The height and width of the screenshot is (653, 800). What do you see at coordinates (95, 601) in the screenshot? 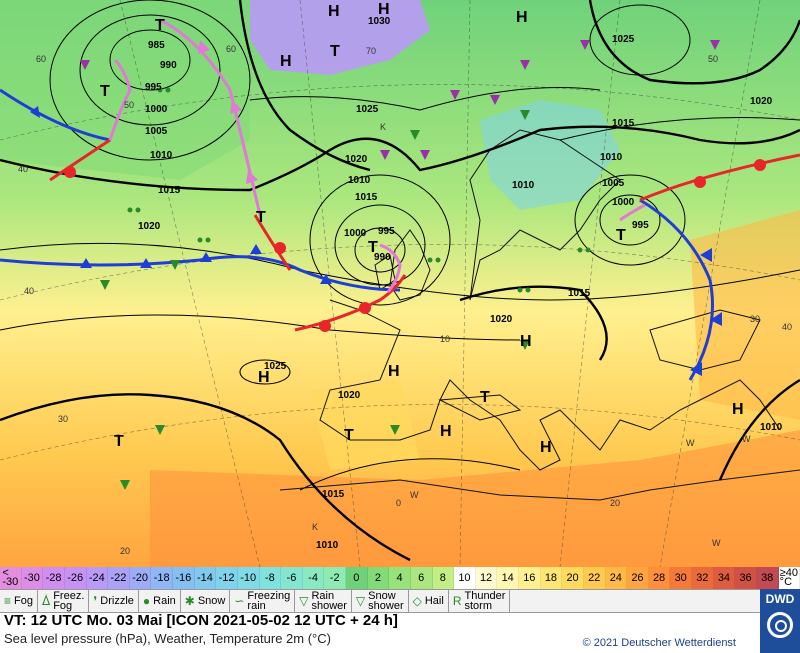
I see `weather-symbol-icon: ❜` at bounding box center [95, 601].